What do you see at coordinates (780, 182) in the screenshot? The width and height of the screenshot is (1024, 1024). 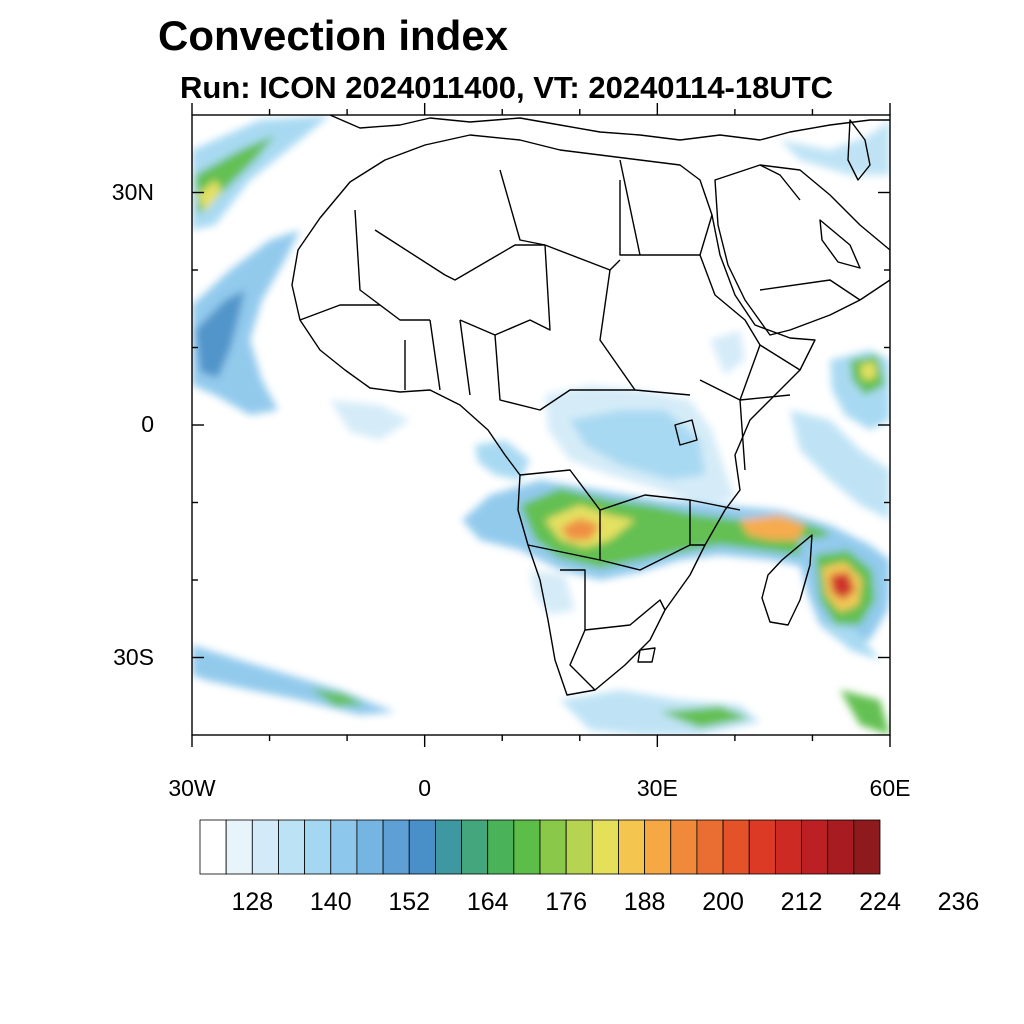 I see `border-x` at bounding box center [780, 182].